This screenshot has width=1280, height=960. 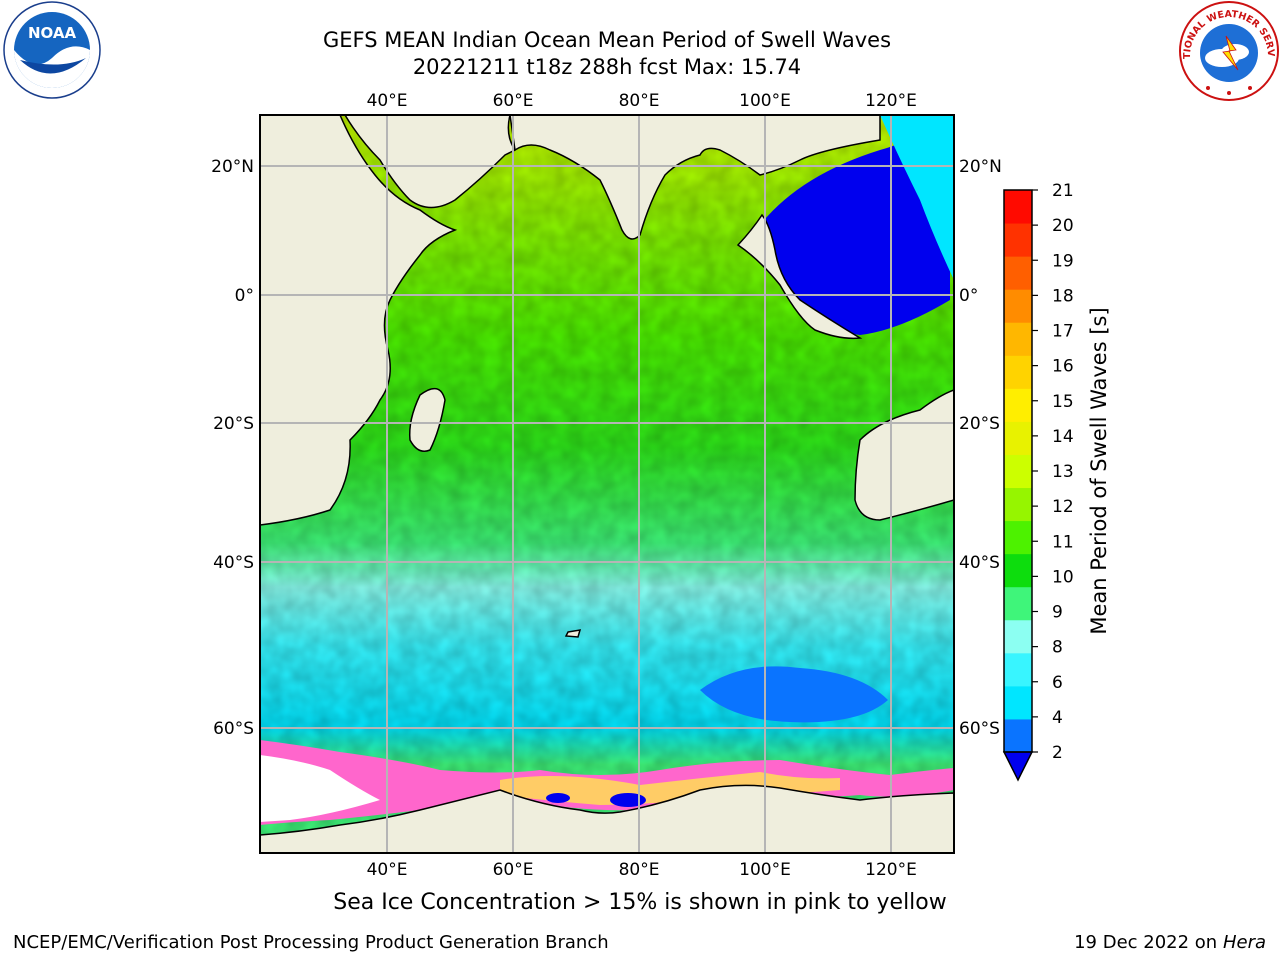 What do you see at coordinates (799, 276) in the screenshot?
I see `land-southeast-asia` at bounding box center [799, 276].